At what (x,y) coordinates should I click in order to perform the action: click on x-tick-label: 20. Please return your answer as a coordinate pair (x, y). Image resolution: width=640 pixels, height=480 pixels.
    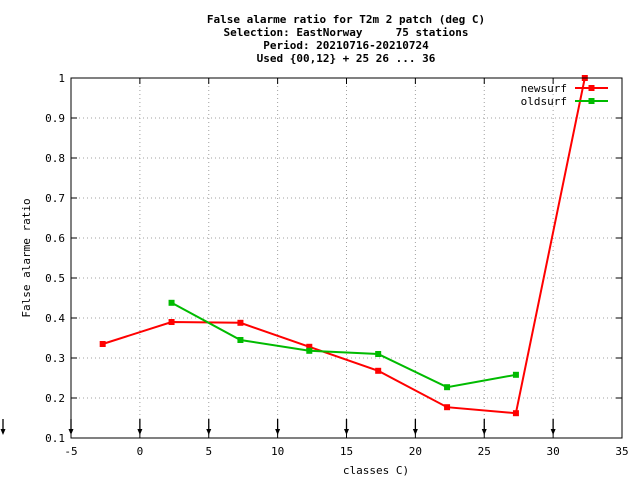
    Looking at the image, I should click on (415, 451).